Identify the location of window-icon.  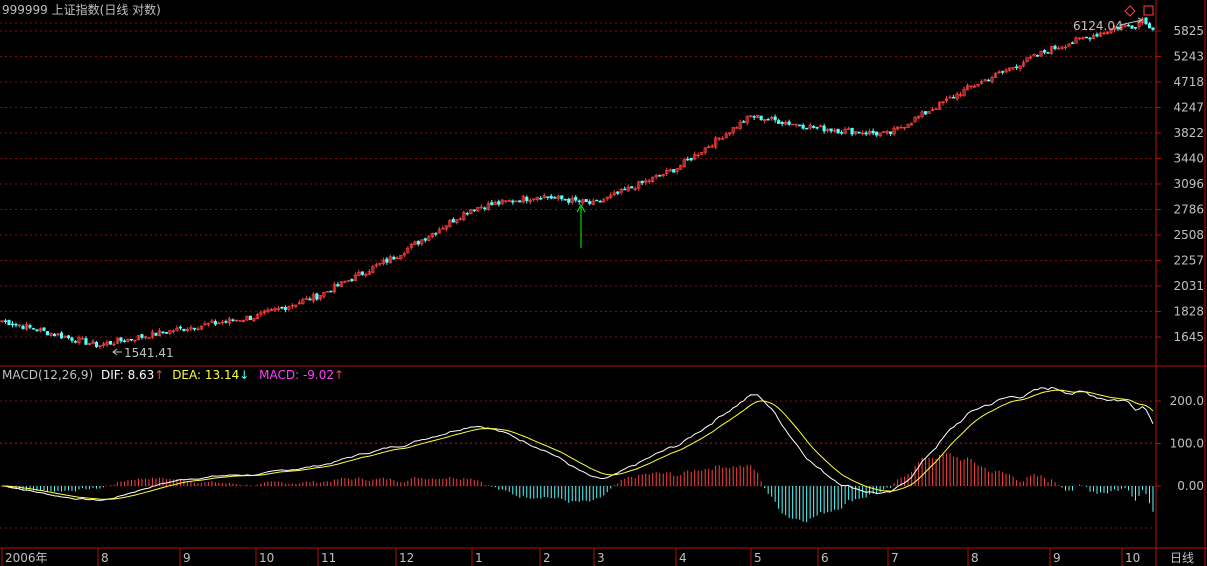
(1148, 10).